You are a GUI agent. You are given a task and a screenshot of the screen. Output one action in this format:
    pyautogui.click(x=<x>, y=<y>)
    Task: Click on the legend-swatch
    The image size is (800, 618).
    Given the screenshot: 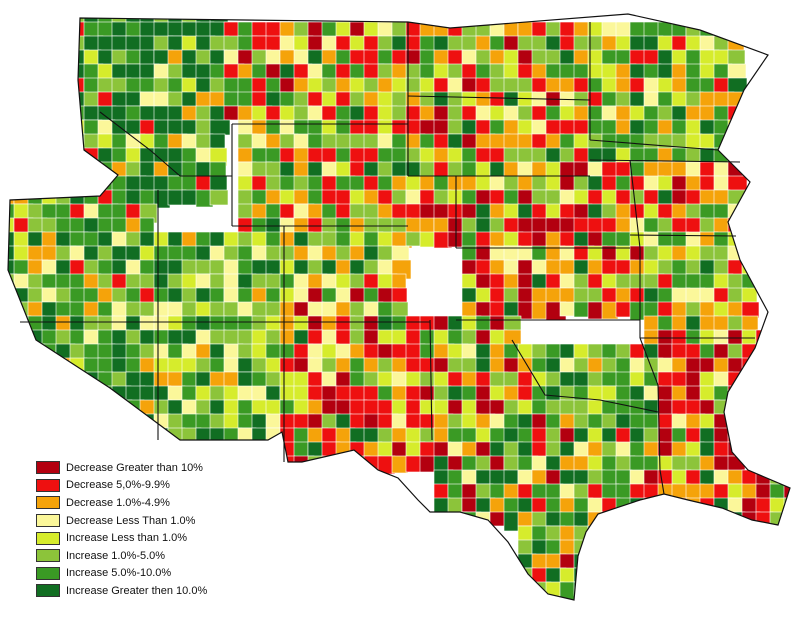 What is the action you would take?
    pyautogui.click(x=48, y=538)
    